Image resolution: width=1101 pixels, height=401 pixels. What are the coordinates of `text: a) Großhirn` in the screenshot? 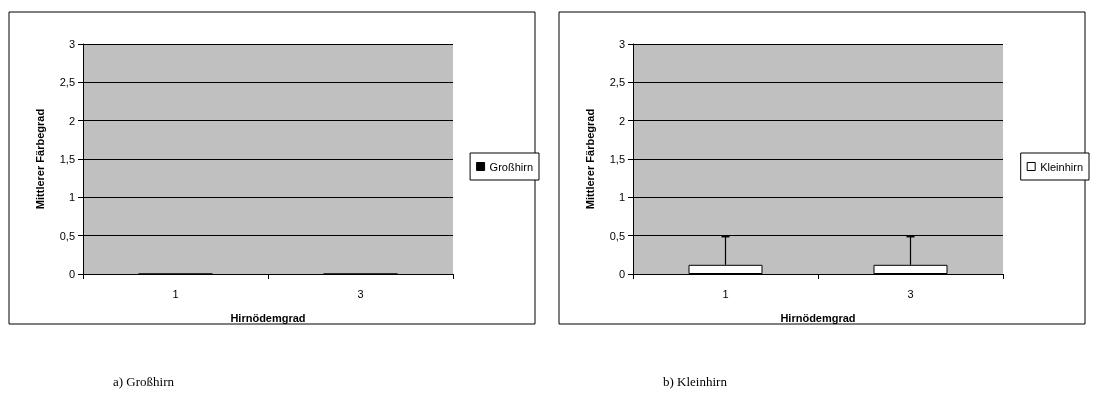 It's located at (144, 381).